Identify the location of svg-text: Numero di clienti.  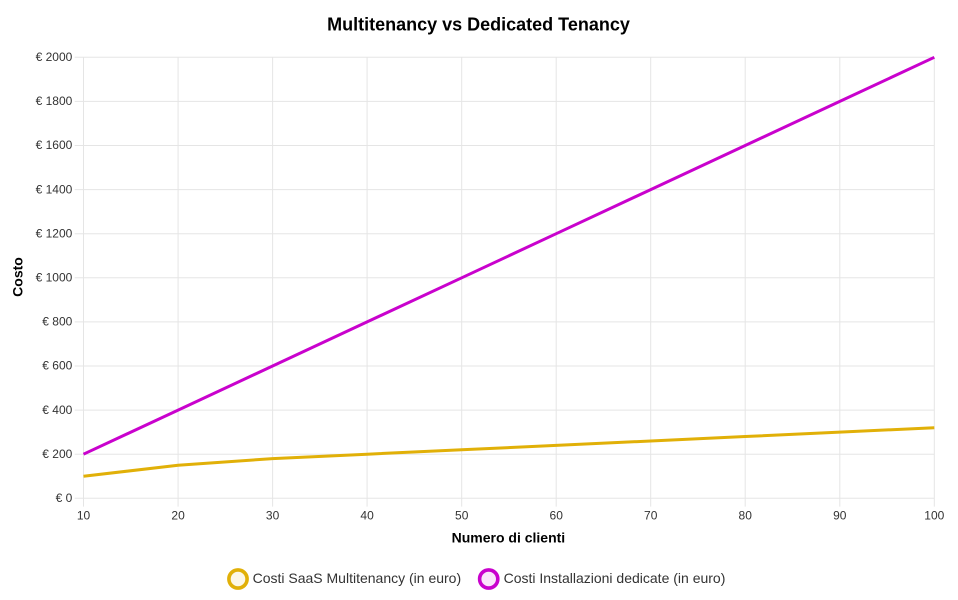
(509, 538).